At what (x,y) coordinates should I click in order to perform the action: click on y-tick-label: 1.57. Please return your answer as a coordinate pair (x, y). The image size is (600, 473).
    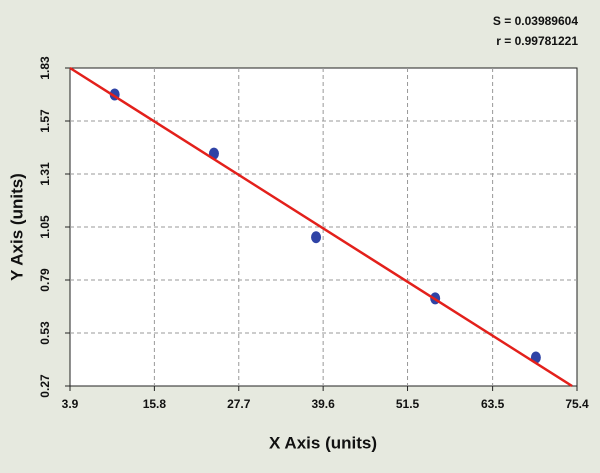
    Looking at the image, I should click on (45, 121).